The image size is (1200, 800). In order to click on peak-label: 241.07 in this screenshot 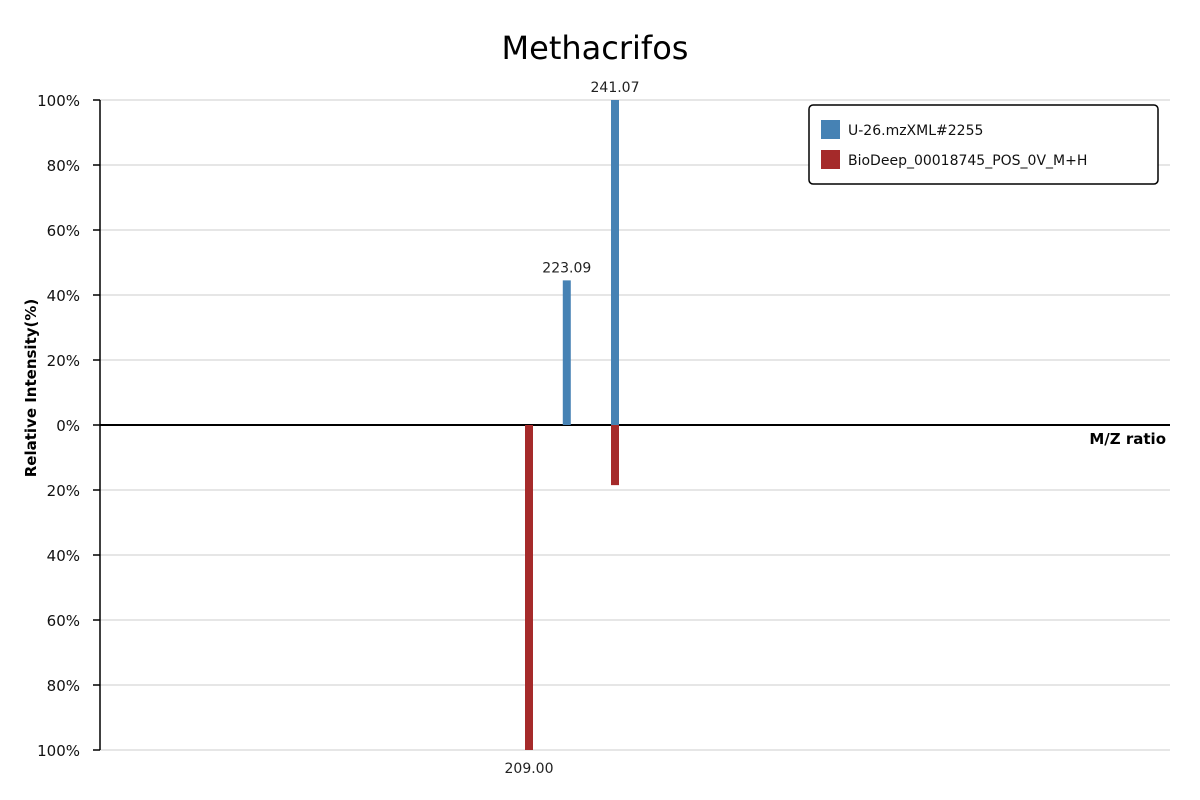, I will do `click(615, 88)`.